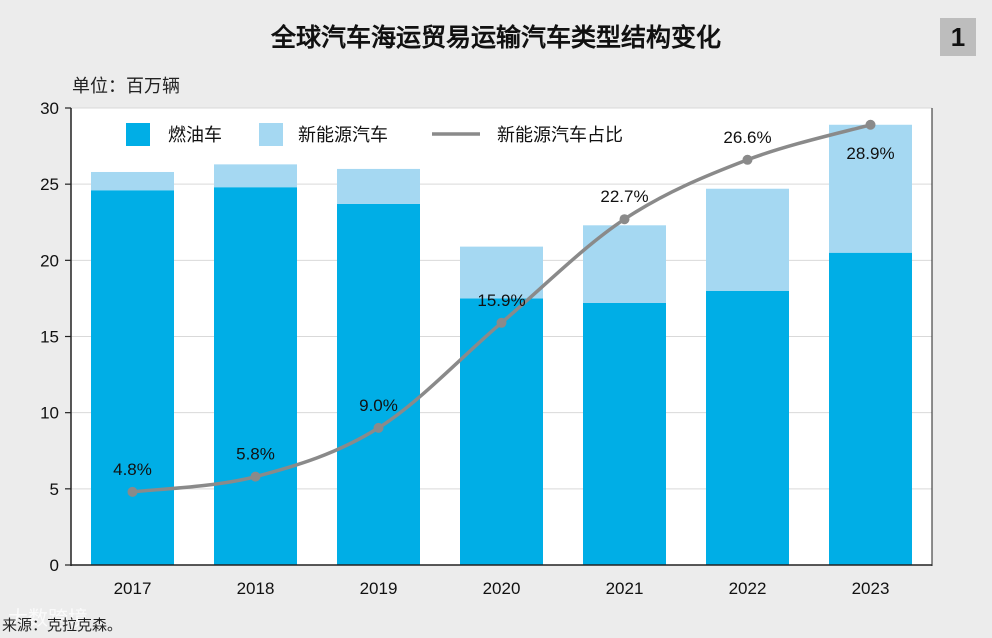 The width and height of the screenshot is (992, 638). I want to click on share-point-2019, so click(378, 427).